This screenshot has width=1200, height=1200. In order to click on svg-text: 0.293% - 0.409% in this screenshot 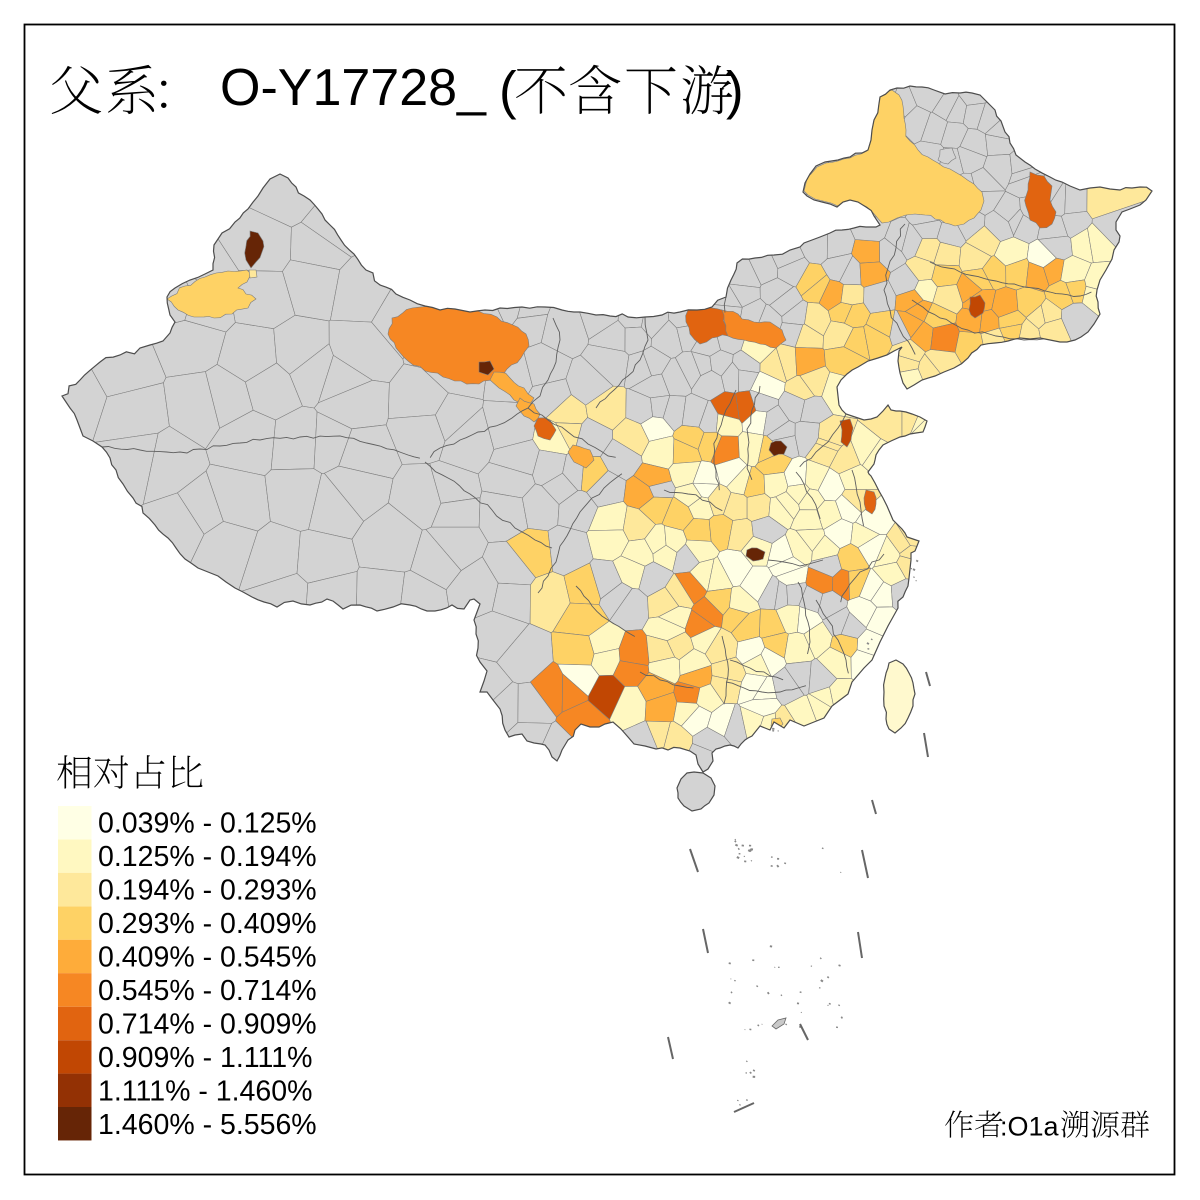, I will do `click(207, 924)`.